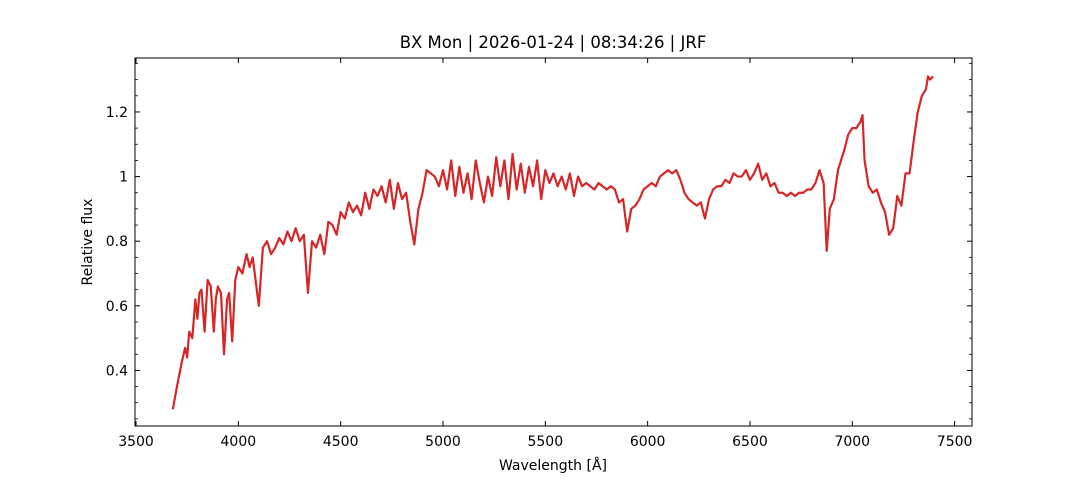  What do you see at coordinates (88, 242) in the screenshot?
I see `y-axis-label: Relative flux` at bounding box center [88, 242].